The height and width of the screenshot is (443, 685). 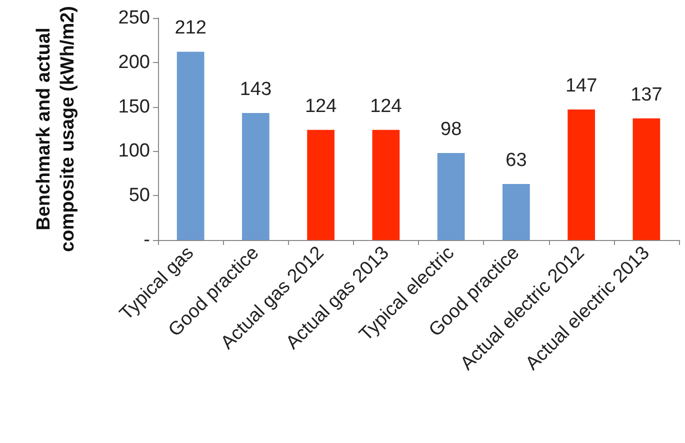 I want to click on data-label: 212, so click(x=190, y=28).